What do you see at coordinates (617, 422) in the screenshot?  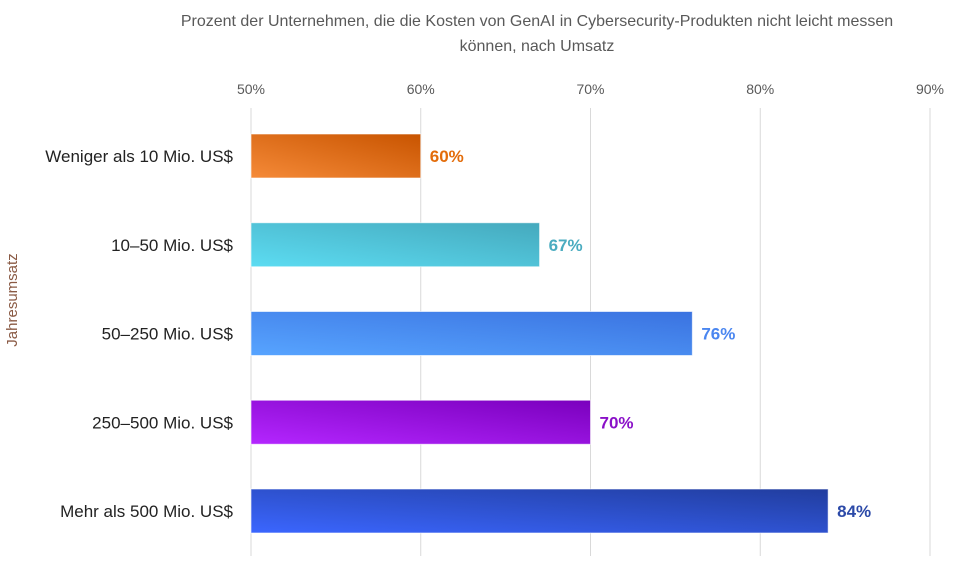 I see `data-label: 70%` at bounding box center [617, 422].